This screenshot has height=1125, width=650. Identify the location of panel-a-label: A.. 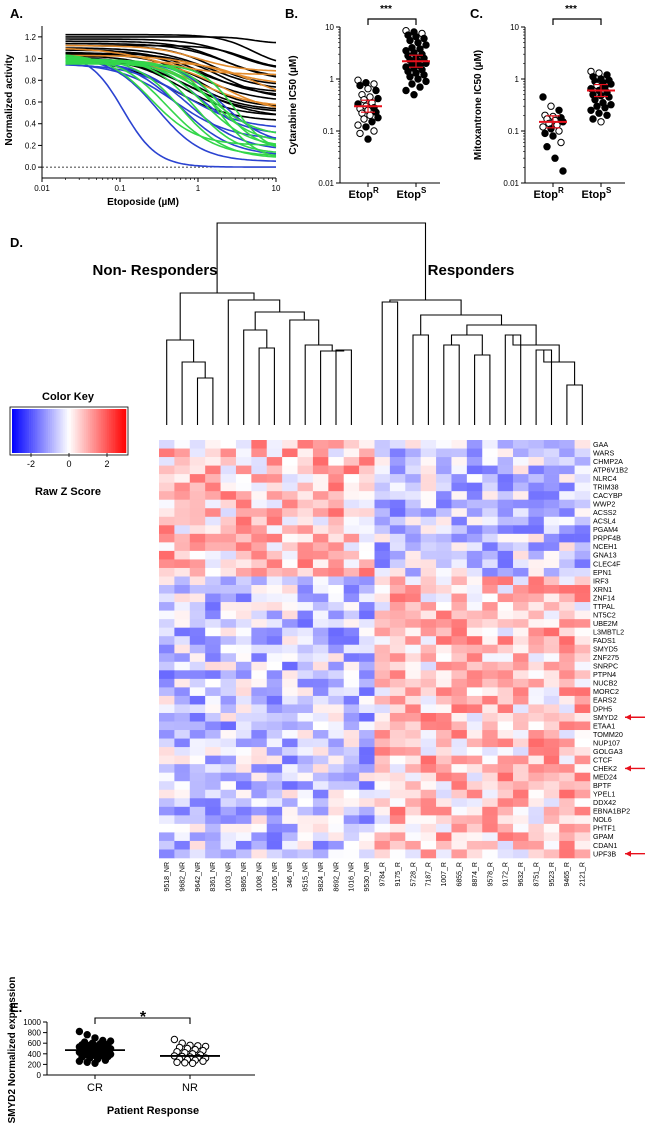
(16, 13).